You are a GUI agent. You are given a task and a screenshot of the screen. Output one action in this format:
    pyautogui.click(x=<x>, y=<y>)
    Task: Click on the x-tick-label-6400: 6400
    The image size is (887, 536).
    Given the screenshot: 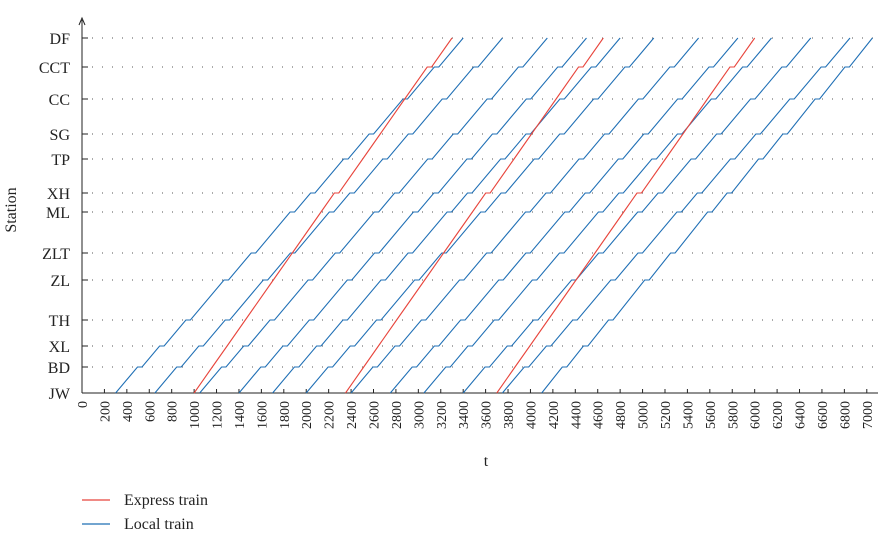 What is the action you would take?
    pyautogui.click(x=801, y=415)
    